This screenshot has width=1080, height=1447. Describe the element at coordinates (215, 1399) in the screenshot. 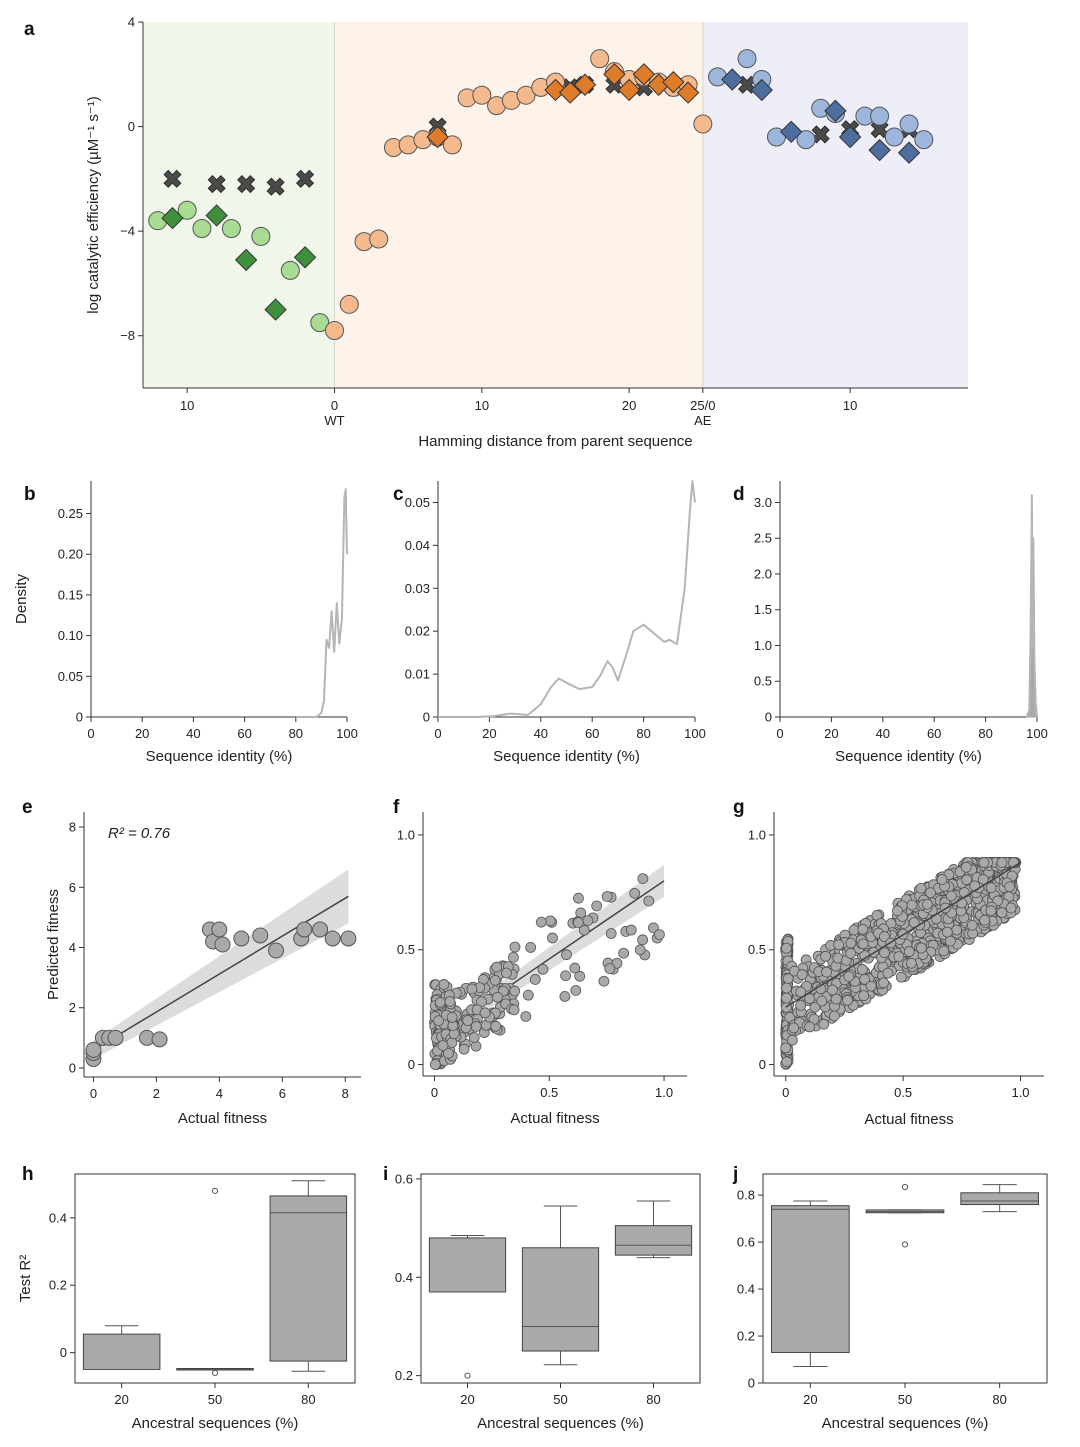

I see `x-tick-label-h: 50` at that location.